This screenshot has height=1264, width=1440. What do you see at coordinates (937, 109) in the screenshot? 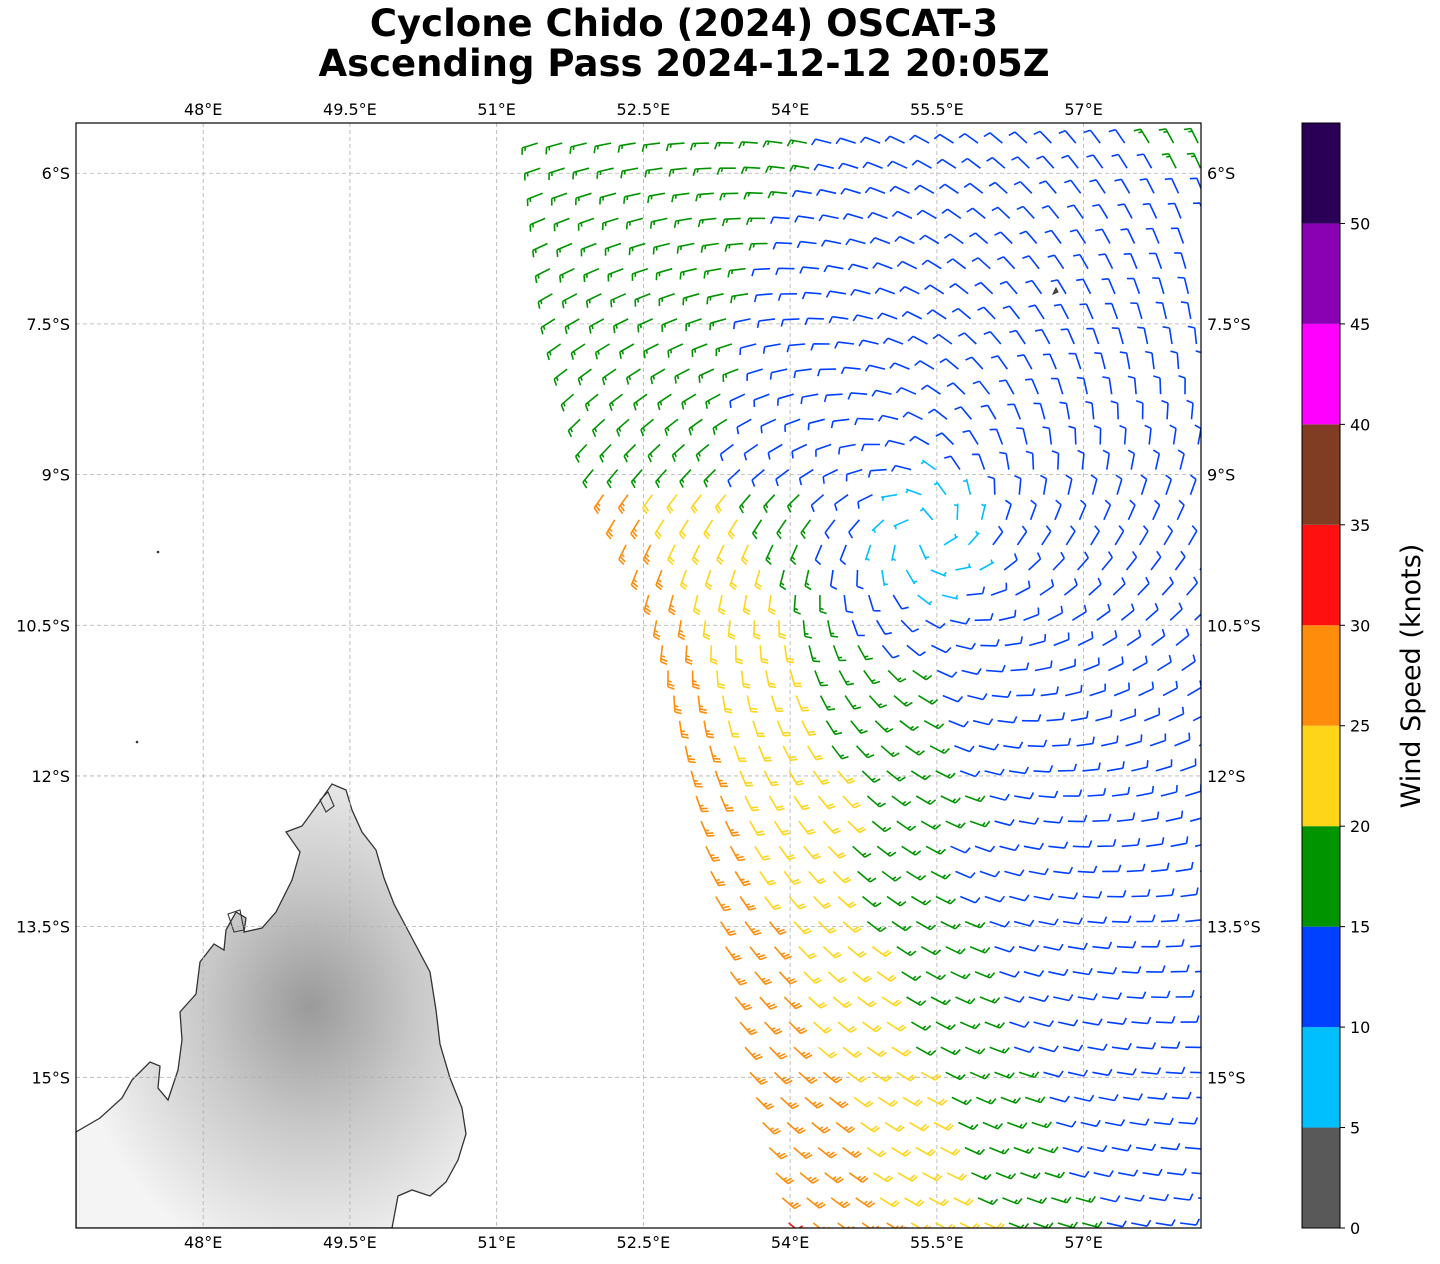
I see `lon-tick-label-top: 55.5°E` at bounding box center [937, 109].